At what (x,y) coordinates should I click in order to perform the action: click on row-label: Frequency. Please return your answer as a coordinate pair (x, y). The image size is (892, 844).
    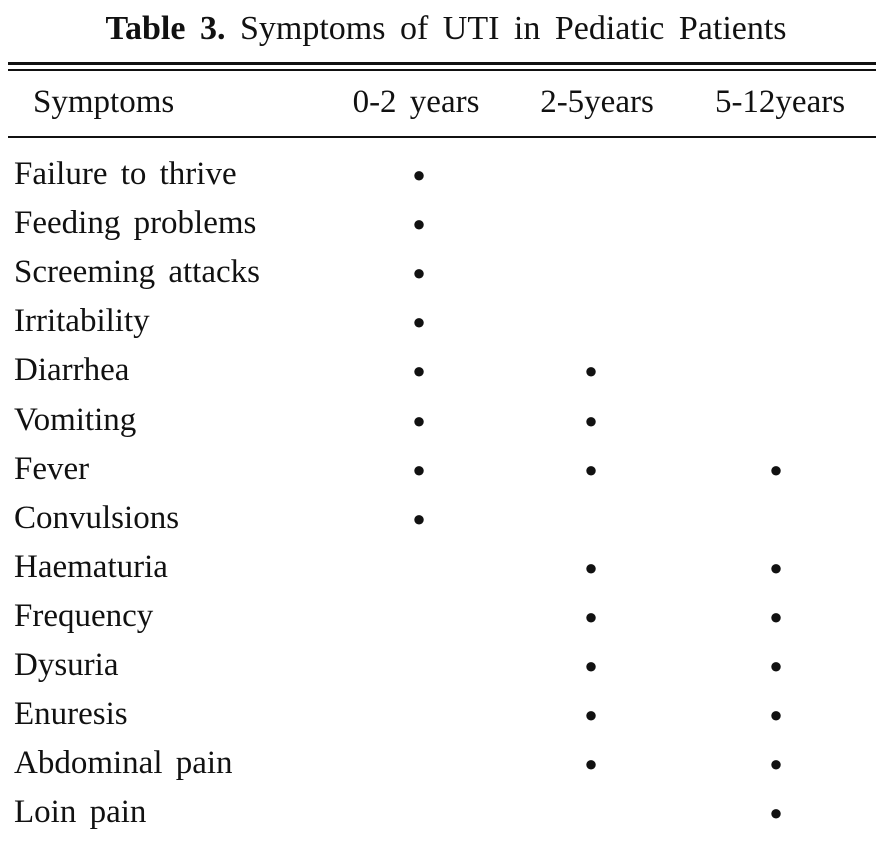
    Looking at the image, I should click on (84, 615).